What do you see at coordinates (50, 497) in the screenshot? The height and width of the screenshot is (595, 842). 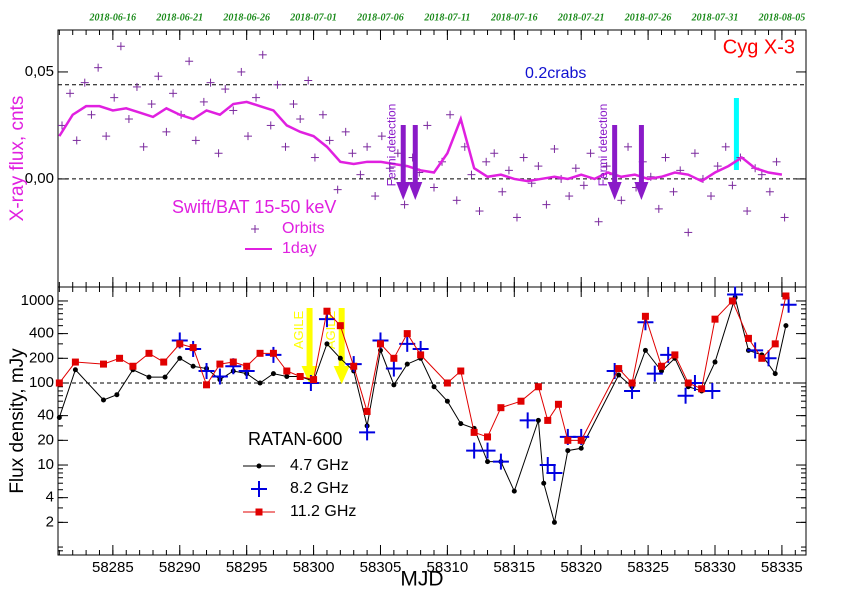 I see `y-tick-label: 4` at bounding box center [50, 497].